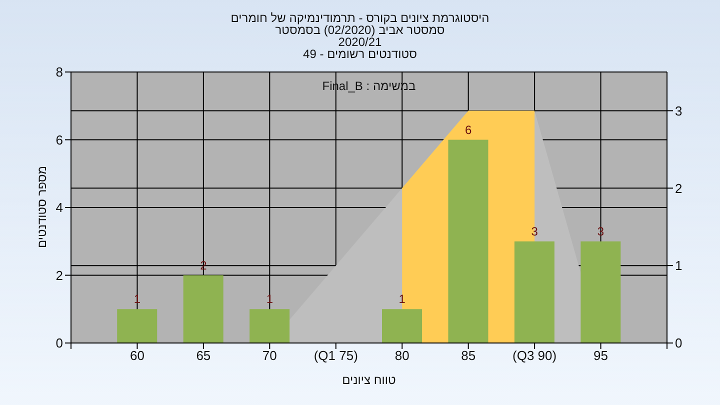 This screenshot has height=405, width=720. Describe the element at coordinates (402, 299) in the screenshot. I see `data-label: 1` at that location.